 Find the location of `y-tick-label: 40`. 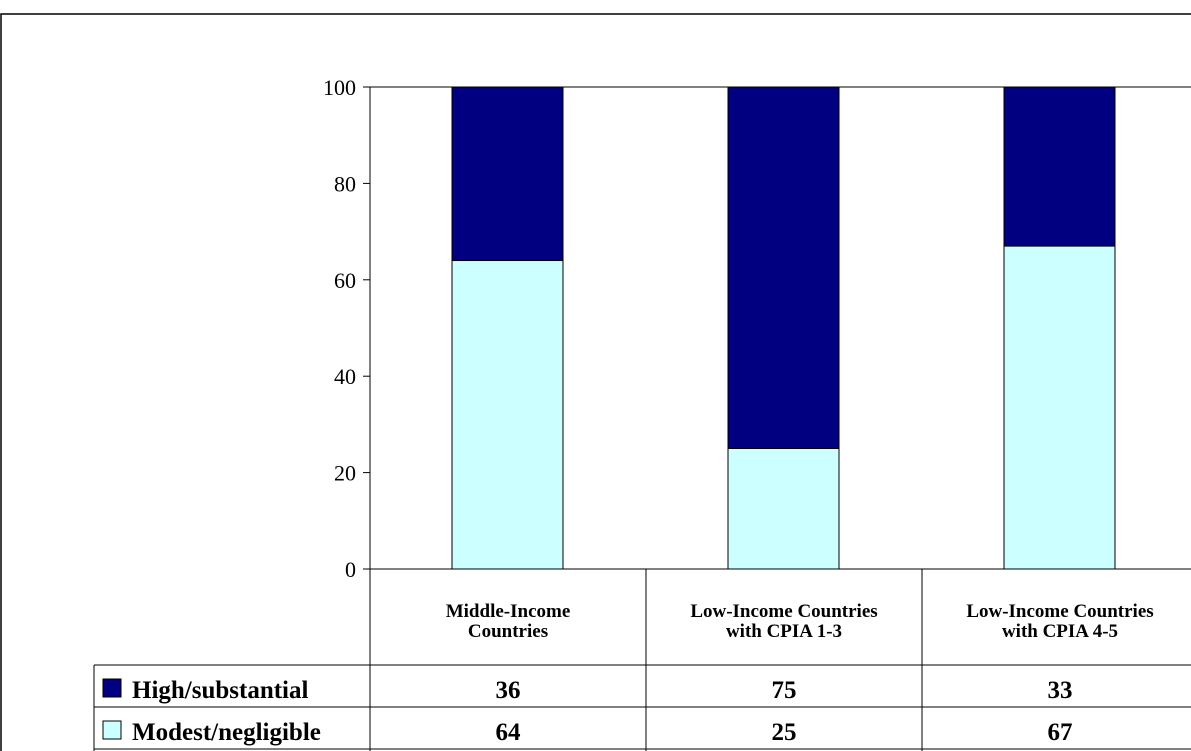

y-tick-label: 40 is located at coordinates (345, 376).